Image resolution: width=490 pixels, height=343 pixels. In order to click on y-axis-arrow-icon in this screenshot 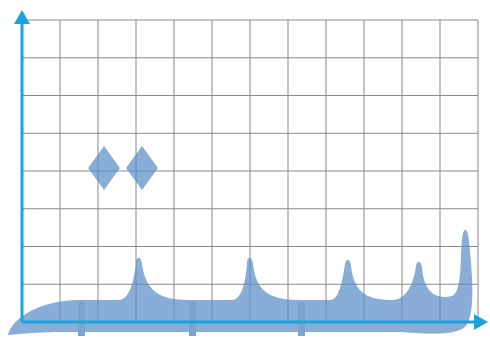, I will do `click(22, 17)`.